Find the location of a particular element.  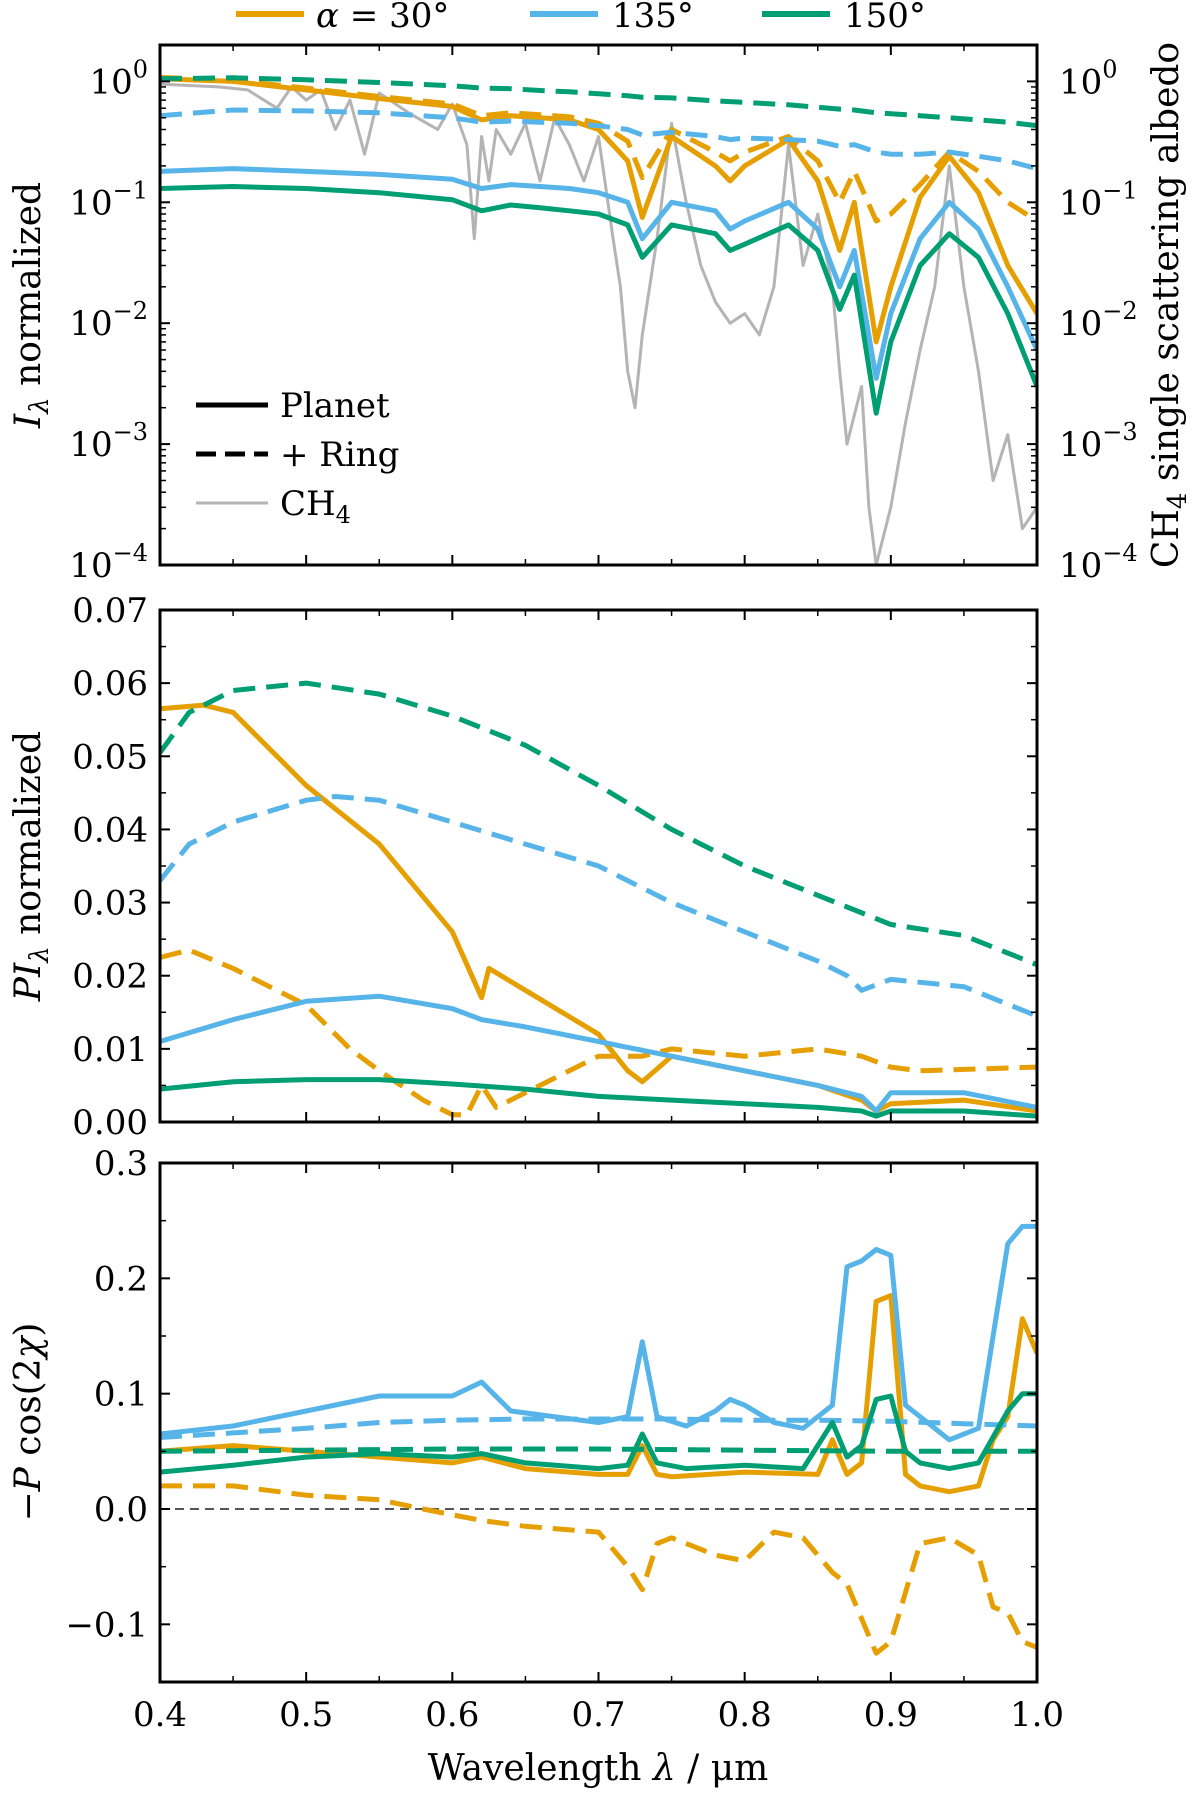

polarization-series-alpha150-planet is located at coordinates (598, 1433).